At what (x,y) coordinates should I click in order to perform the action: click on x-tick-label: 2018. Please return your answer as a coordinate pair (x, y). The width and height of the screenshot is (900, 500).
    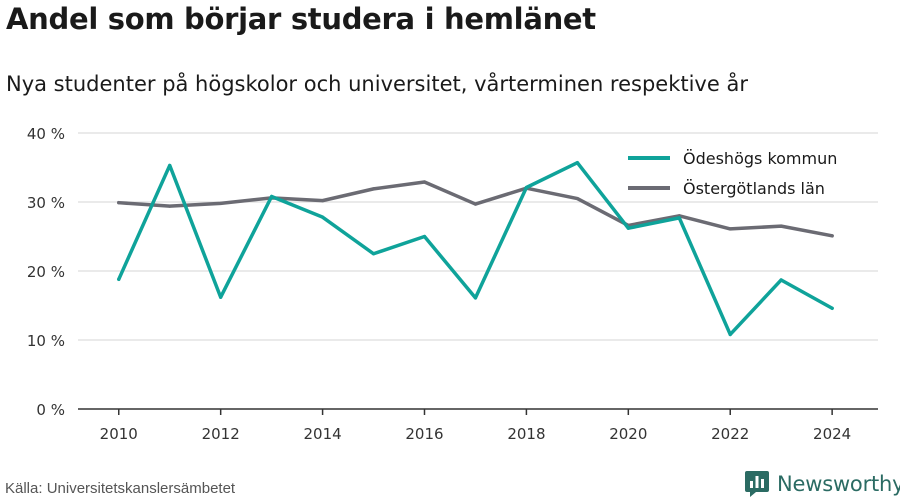
    Looking at the image, I should click on (526, 434).